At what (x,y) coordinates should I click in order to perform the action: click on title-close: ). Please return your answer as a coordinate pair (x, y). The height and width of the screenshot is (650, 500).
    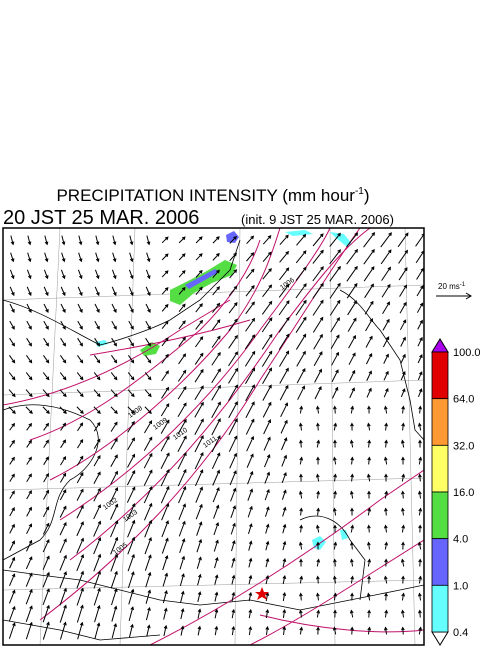
    Looking at the image, I should click on (367, 195).